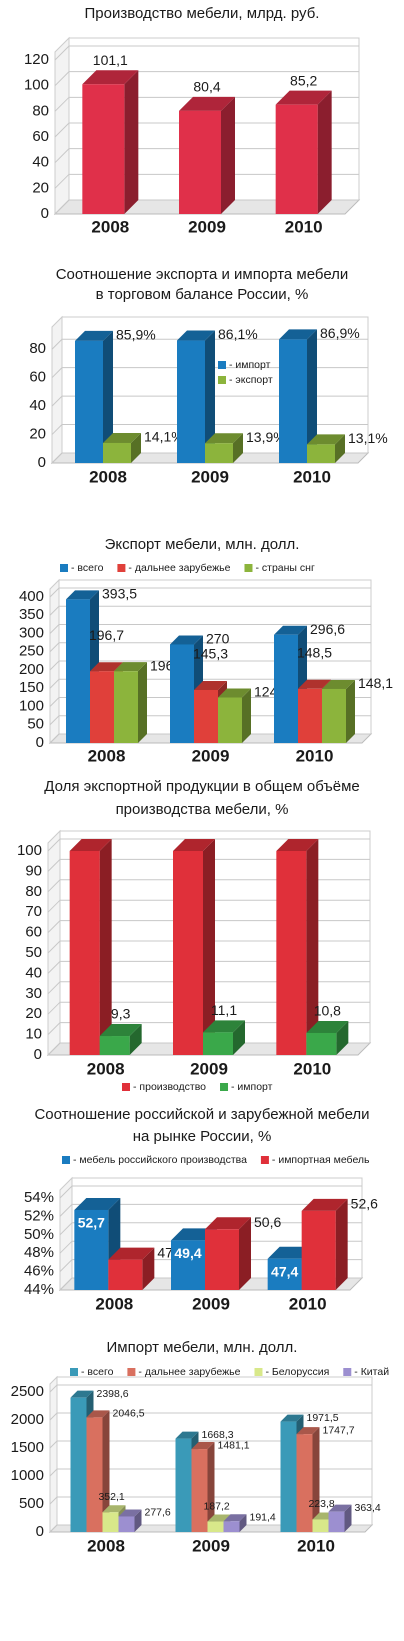 Image resolution: width=404 pixels, height=1641 pixels. Describe the element at coordinates (112, 1497) in the screenshot. I see `value-label: 352,1` at that location.